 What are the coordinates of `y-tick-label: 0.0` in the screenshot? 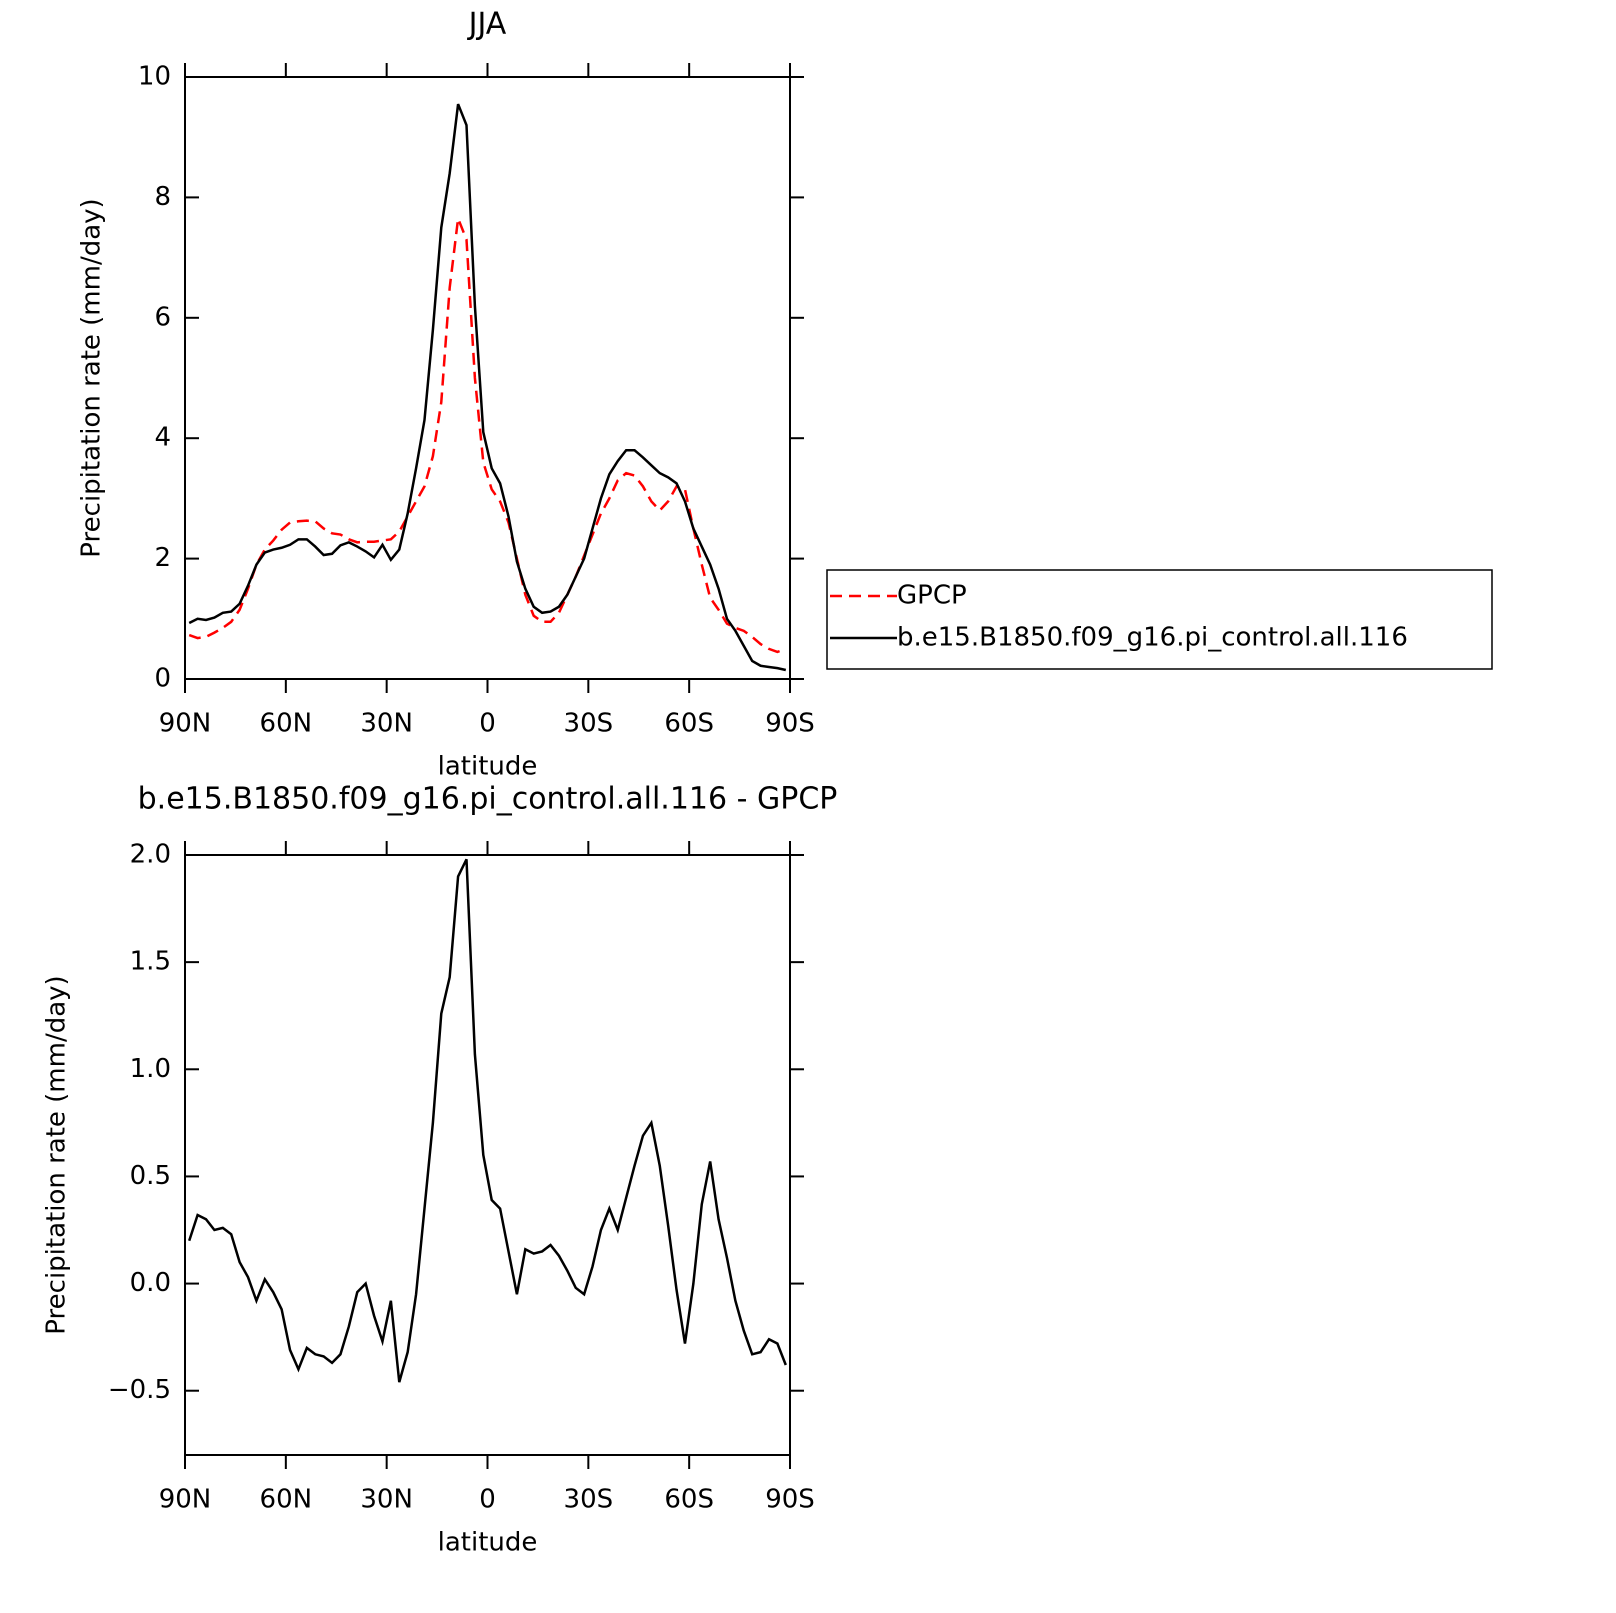 It's located at (150, 1283).